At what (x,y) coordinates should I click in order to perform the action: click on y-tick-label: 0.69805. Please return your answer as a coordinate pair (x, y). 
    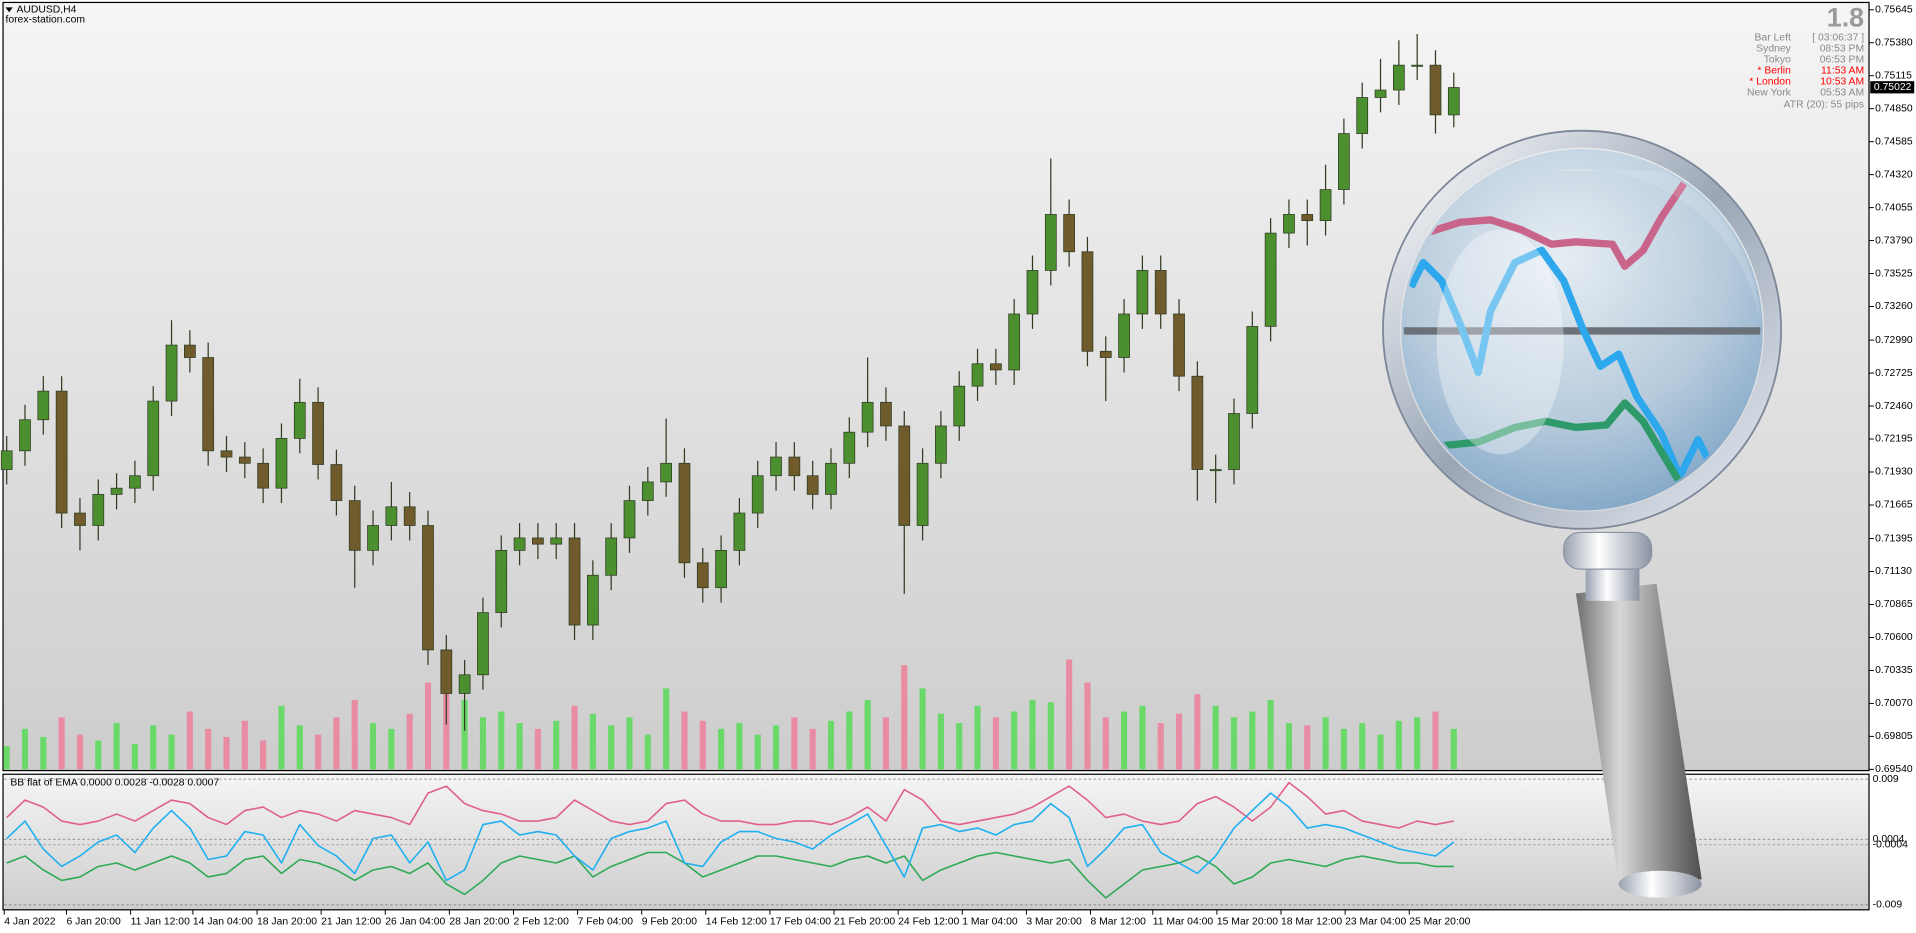
    Looking at the image, I should click on (1894, 736).